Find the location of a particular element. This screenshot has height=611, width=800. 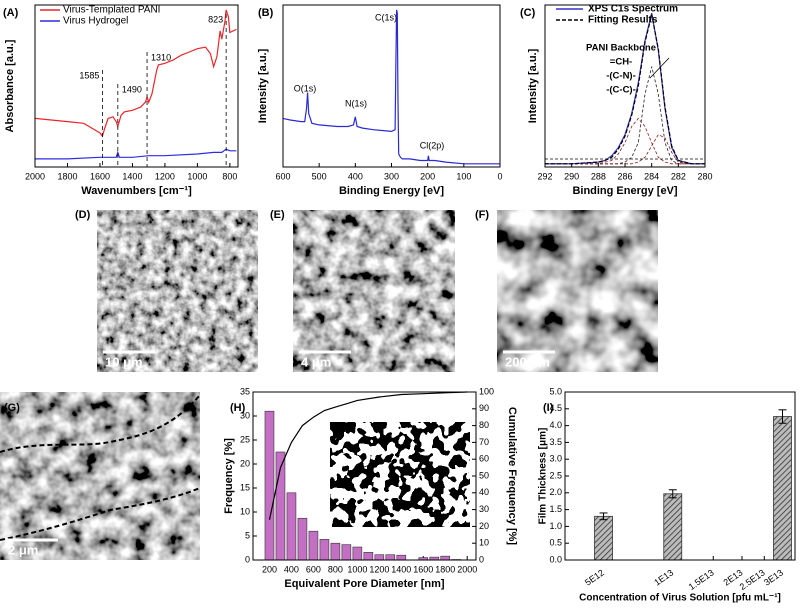

y-tick-label: 35 is located at coordinates (245, 391).